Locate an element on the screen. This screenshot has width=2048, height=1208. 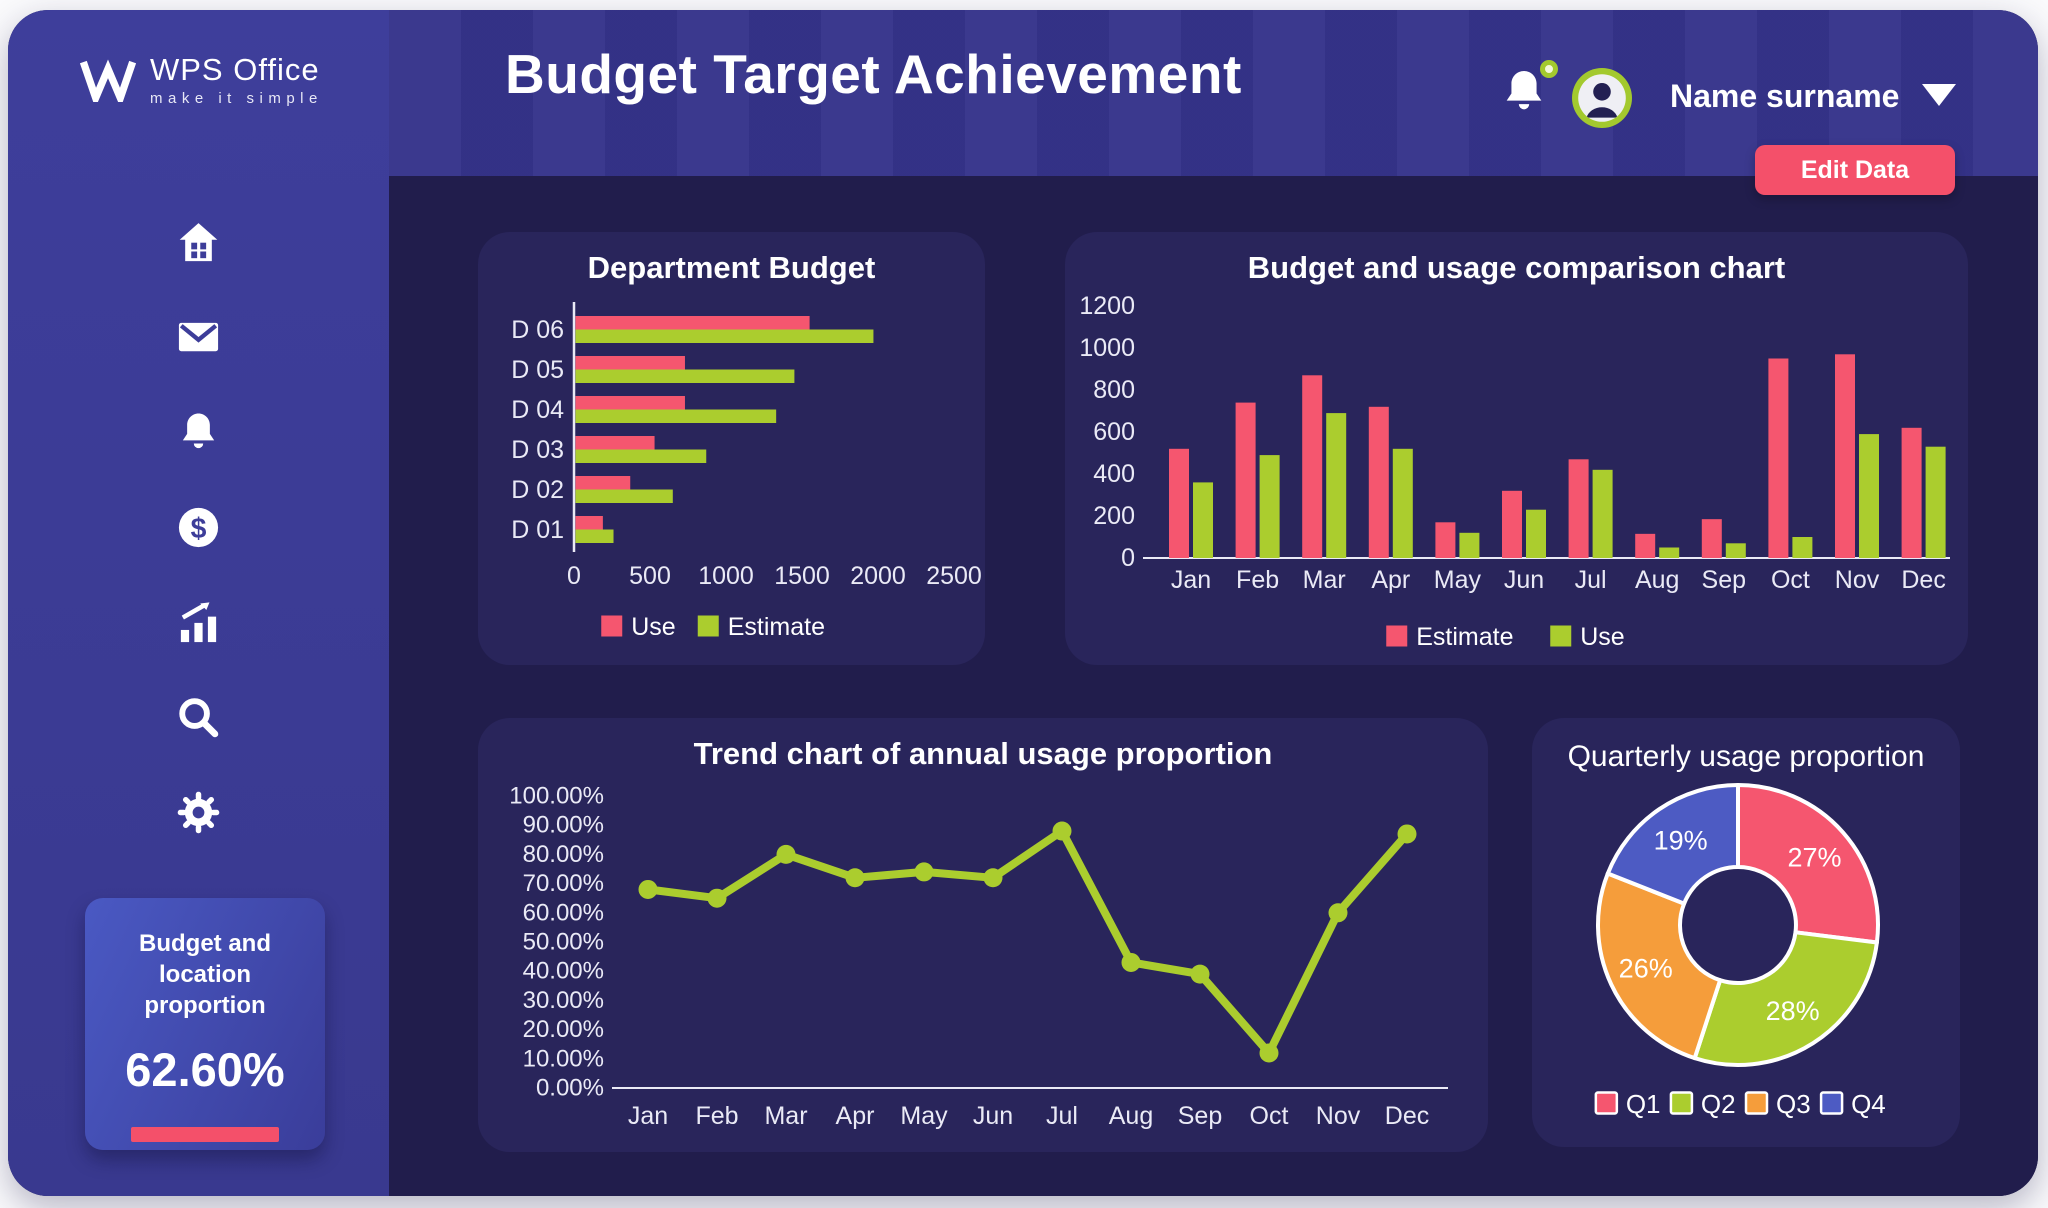
y-tick-label: 0.00% is located at coordinates (570, 1088).